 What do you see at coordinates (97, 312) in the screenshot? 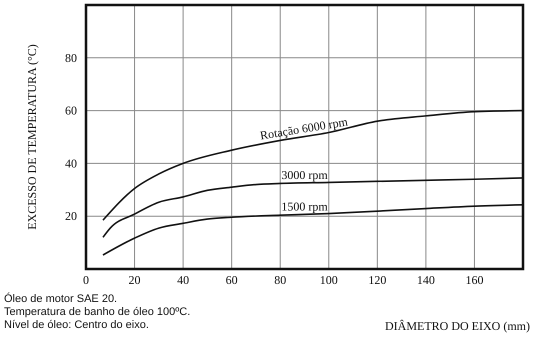
I see `text: Temperatura de banho de óleo 100ºC.` at bounding box center [97, 312].